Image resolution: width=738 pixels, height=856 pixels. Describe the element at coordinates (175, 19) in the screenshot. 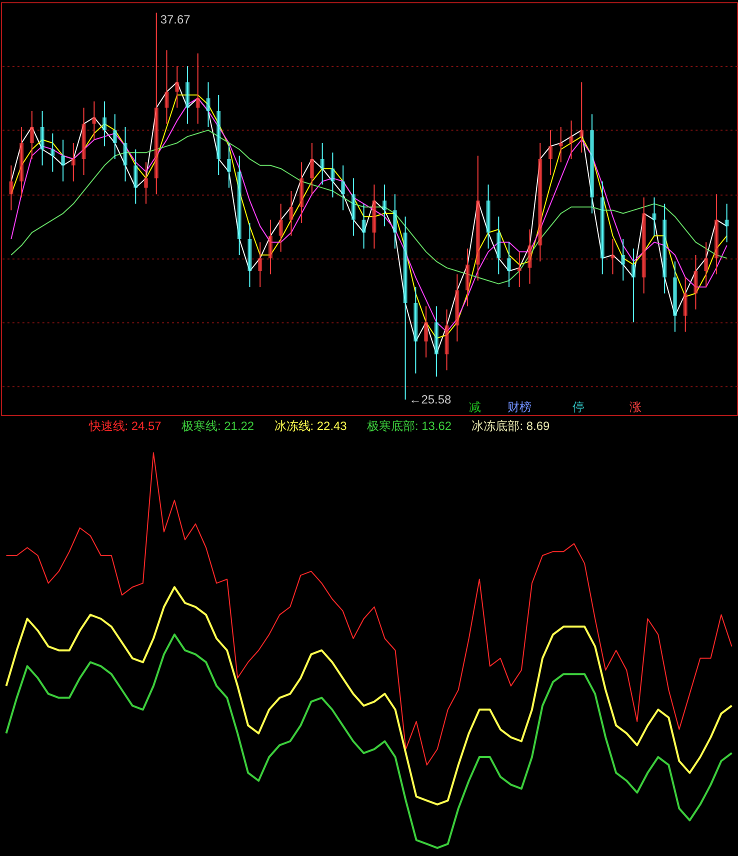

I see `annotation: 37.67` at that location.